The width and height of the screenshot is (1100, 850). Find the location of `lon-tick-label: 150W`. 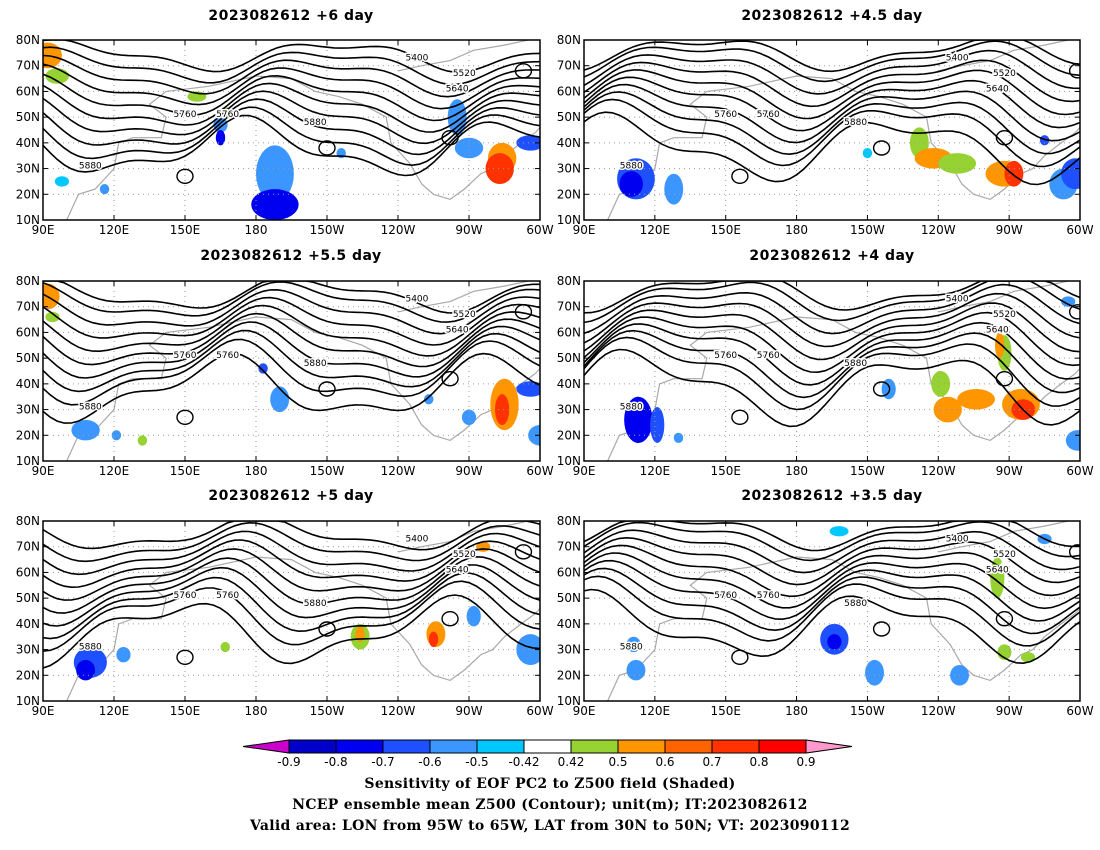

lon-tick-label: 150W is located at coordinates (867, 230).